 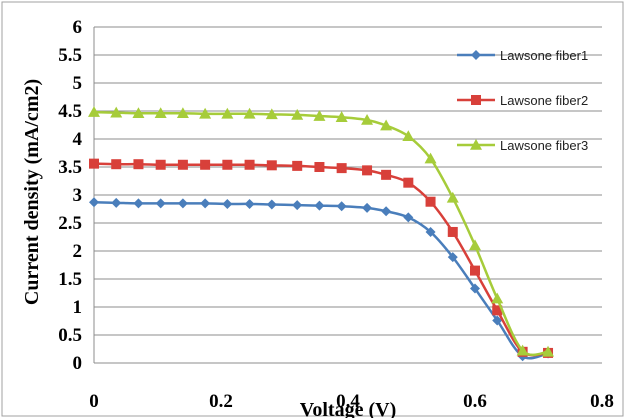 I want to click on y-tick-label: 4.5, so click(x=70, y=111).